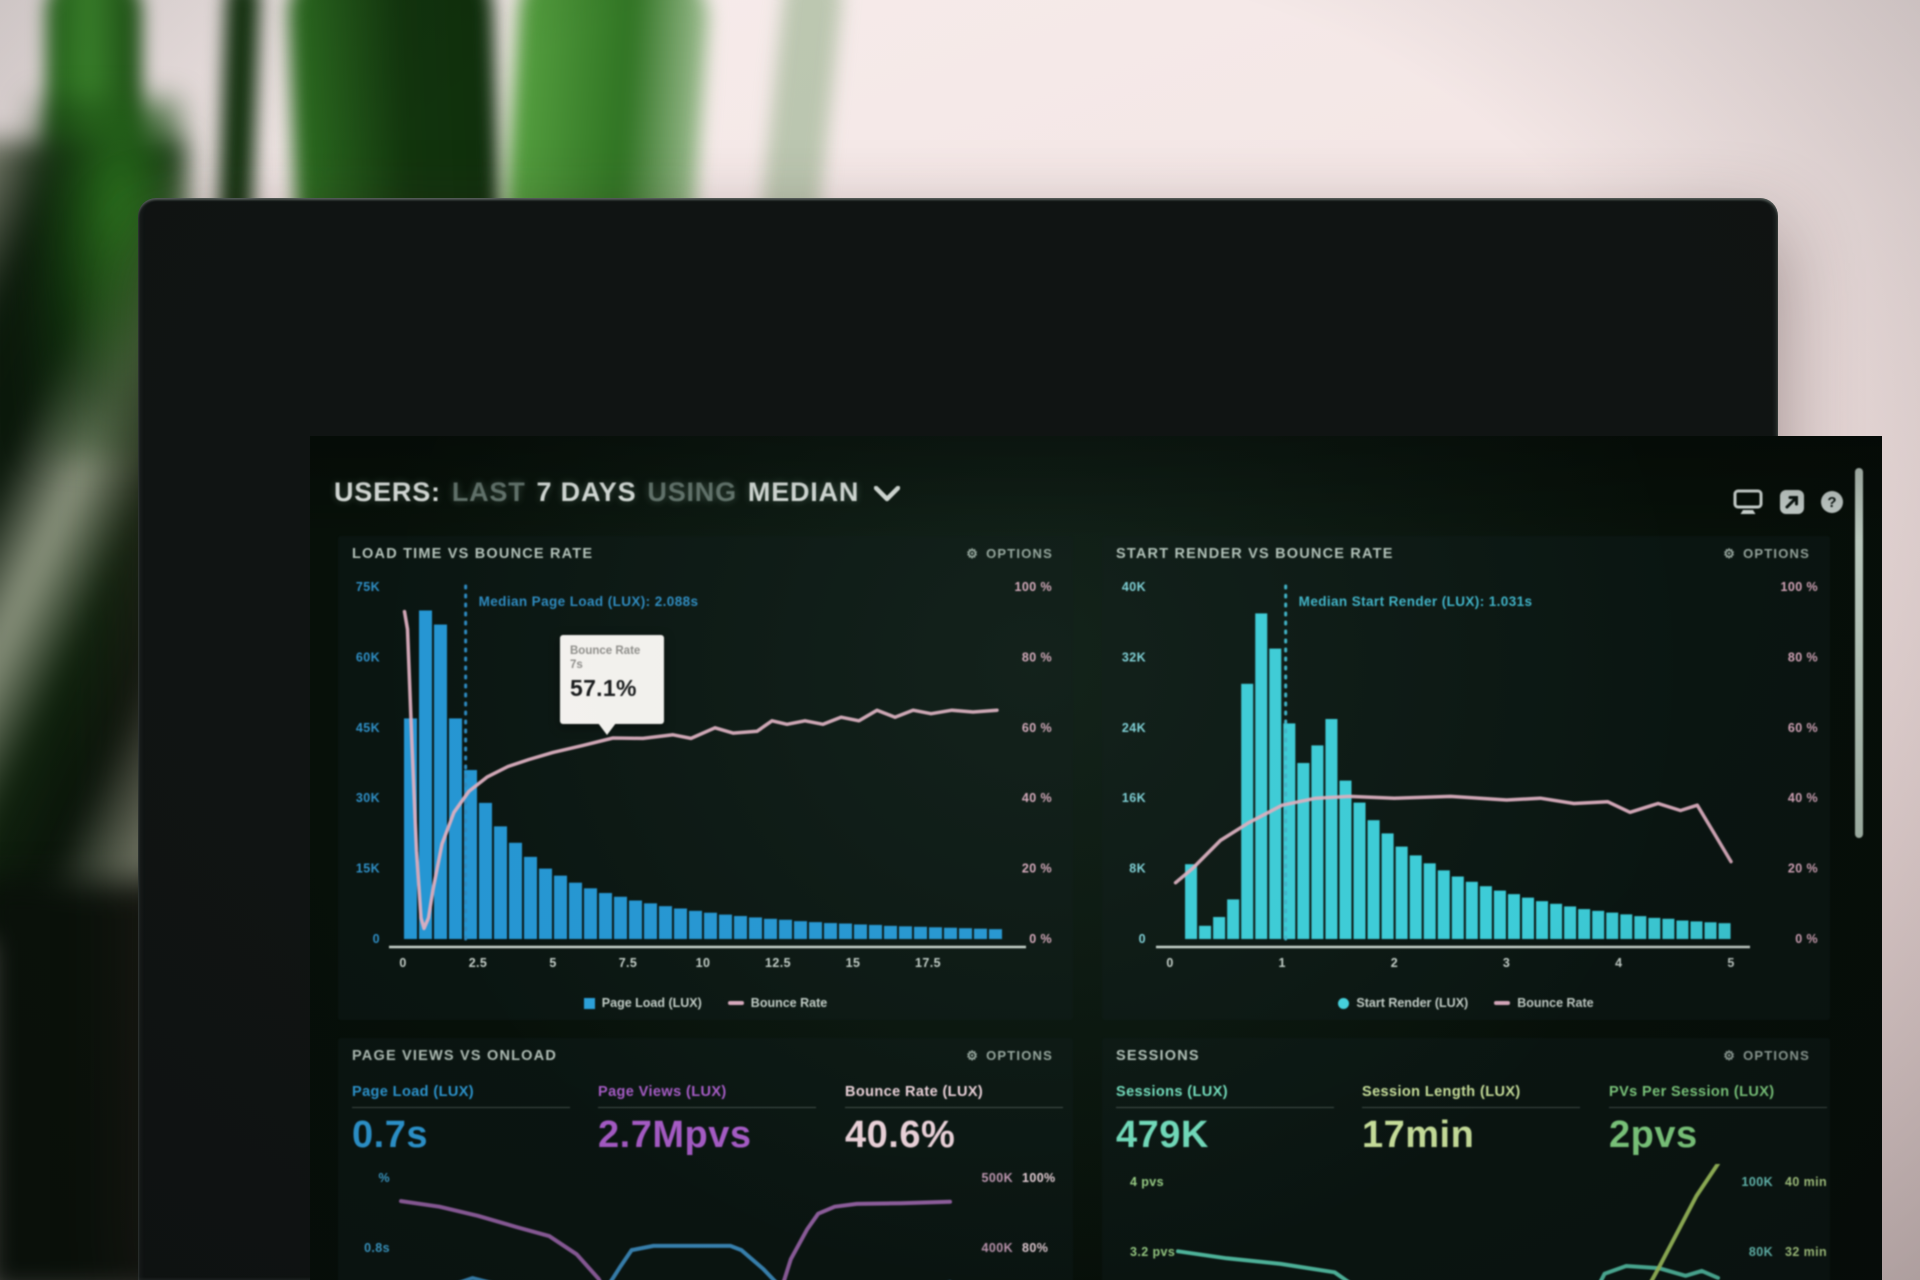 This screenshot has height=1280, width=1920. Describe the element at coordinates (589, 601) in the screenshot. I see `svg-text: Median Page Load (LUX): 2.088s` at that location.